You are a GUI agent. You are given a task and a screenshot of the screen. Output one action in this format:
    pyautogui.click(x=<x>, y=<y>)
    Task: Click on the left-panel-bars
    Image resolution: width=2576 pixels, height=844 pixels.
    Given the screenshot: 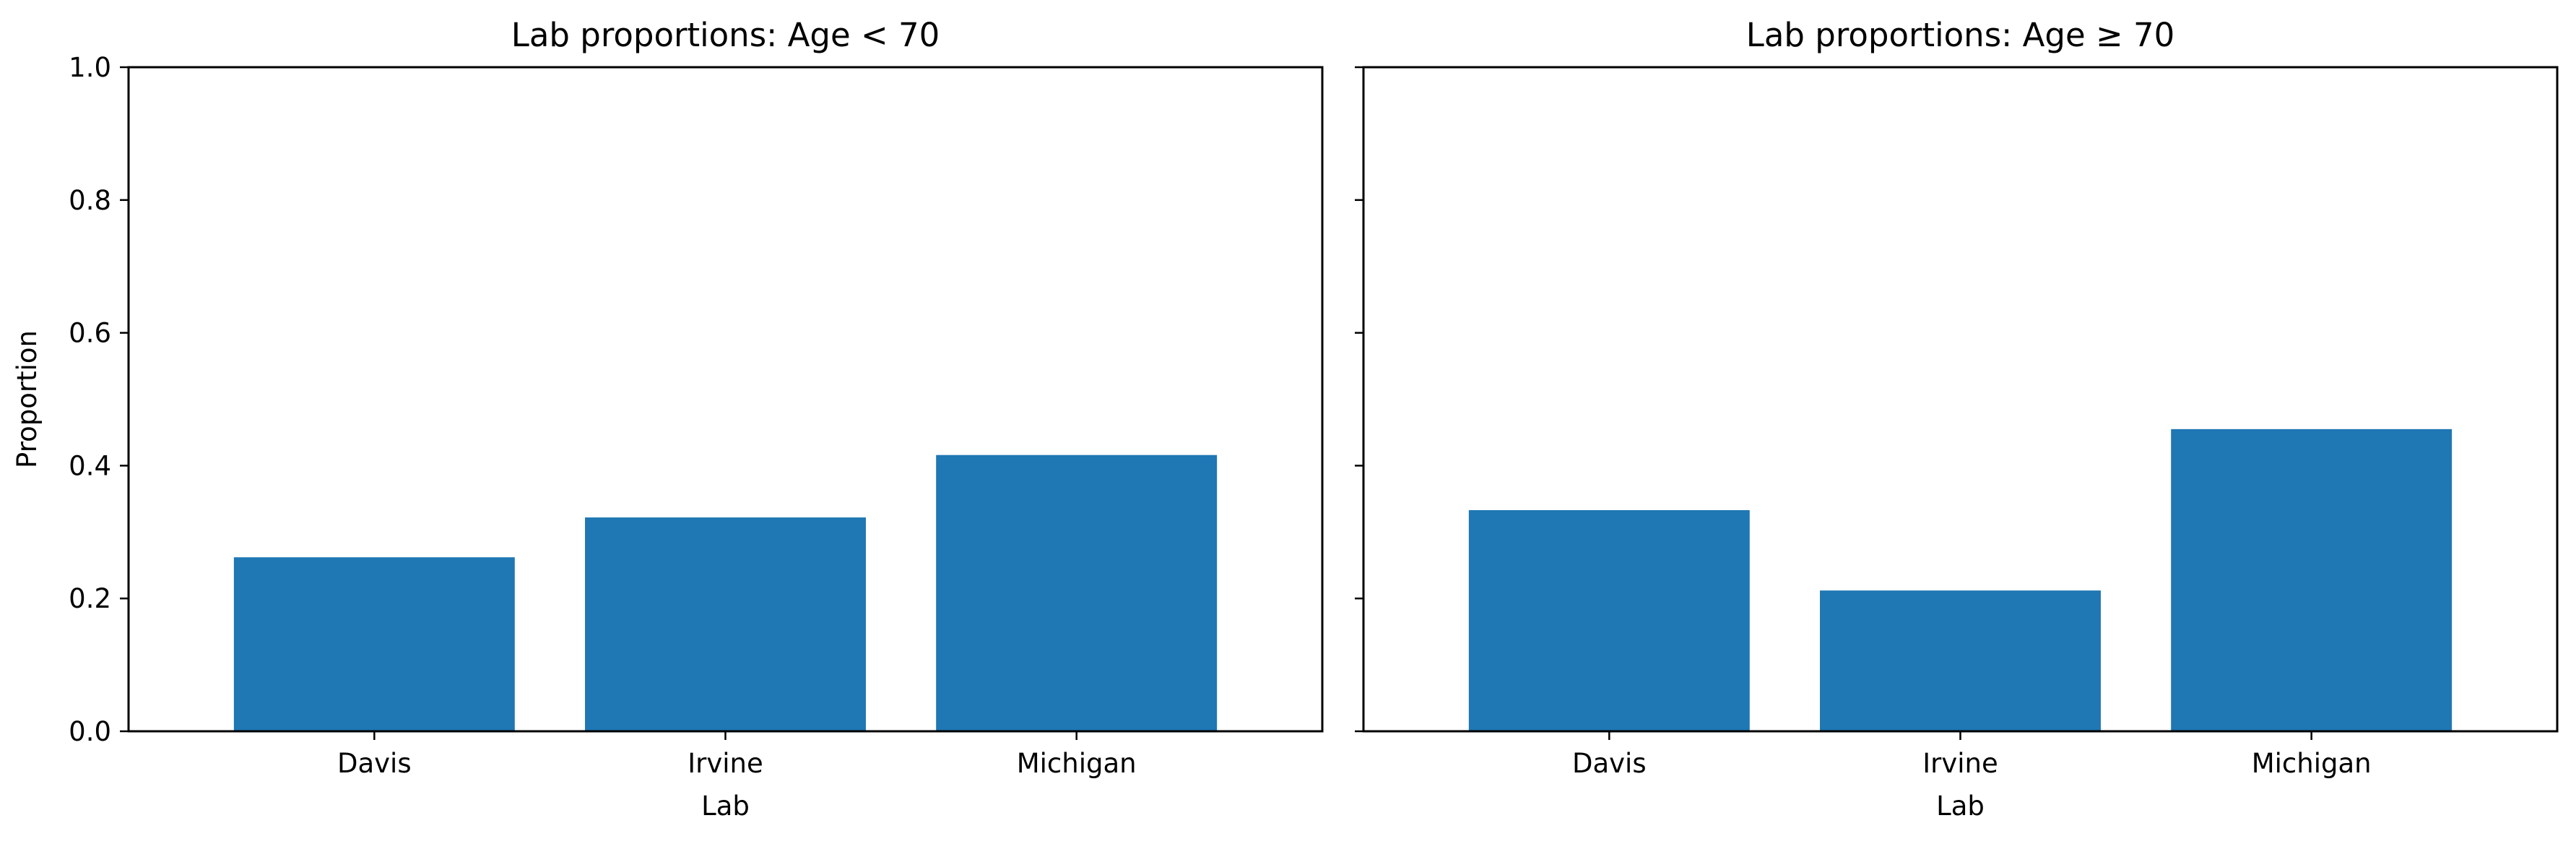 What is the action you would take?
    pyautogui.click(x=725, y=593)
    